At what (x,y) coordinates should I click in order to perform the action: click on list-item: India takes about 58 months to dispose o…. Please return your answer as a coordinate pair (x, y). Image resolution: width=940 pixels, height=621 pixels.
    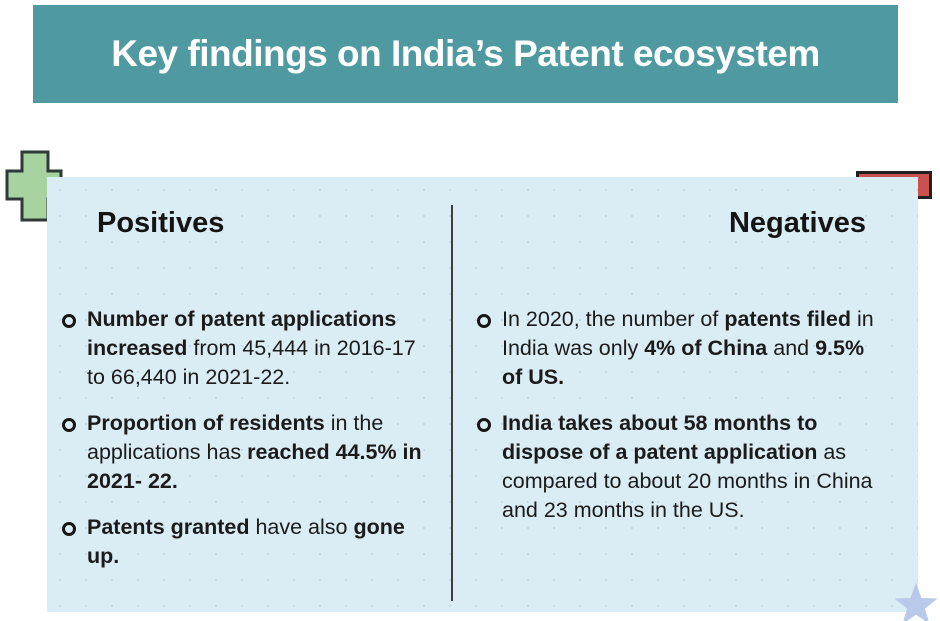
    Looking at the image, I should click on (678, 467).